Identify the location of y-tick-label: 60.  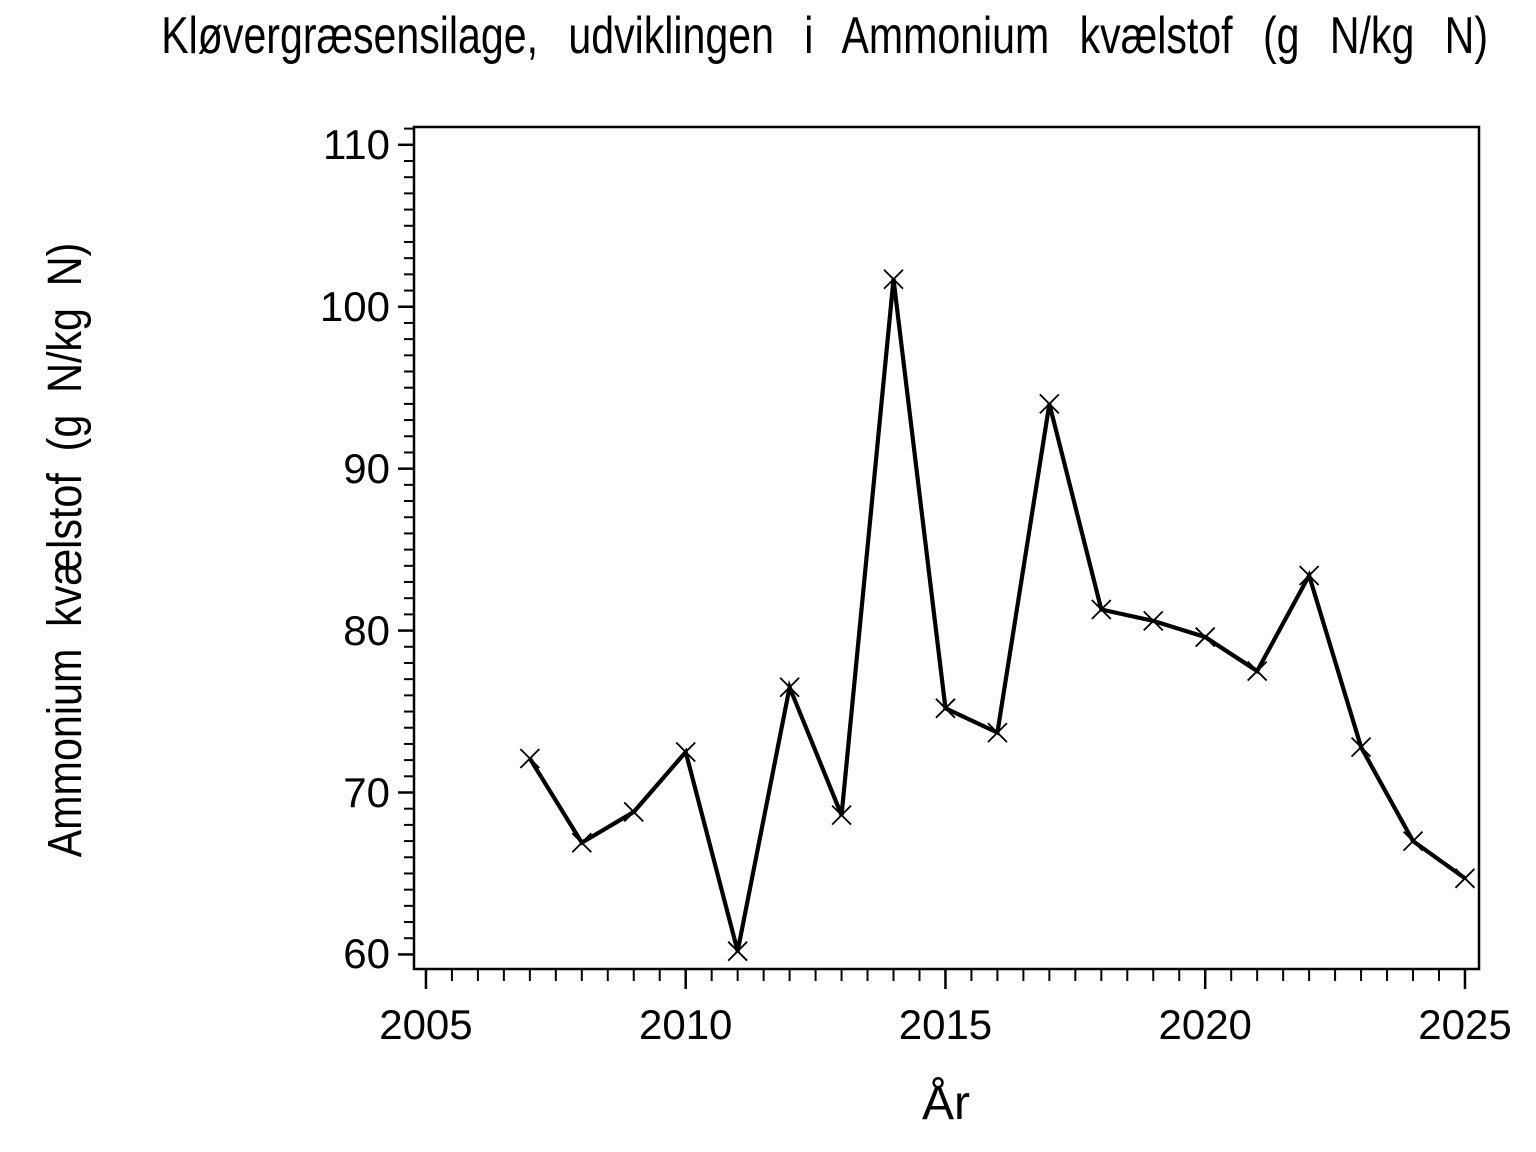
(366, 954).